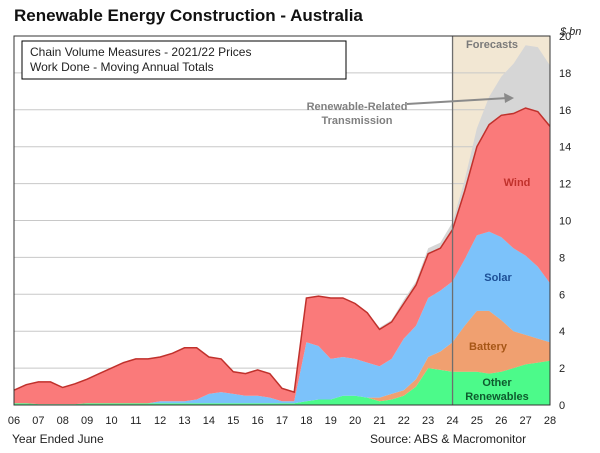 The width and height of the screenshot is (600, 453). Describe the element at coordinates (233, 421) in the screenshot. I see `x-tick-label: 15` at that location.